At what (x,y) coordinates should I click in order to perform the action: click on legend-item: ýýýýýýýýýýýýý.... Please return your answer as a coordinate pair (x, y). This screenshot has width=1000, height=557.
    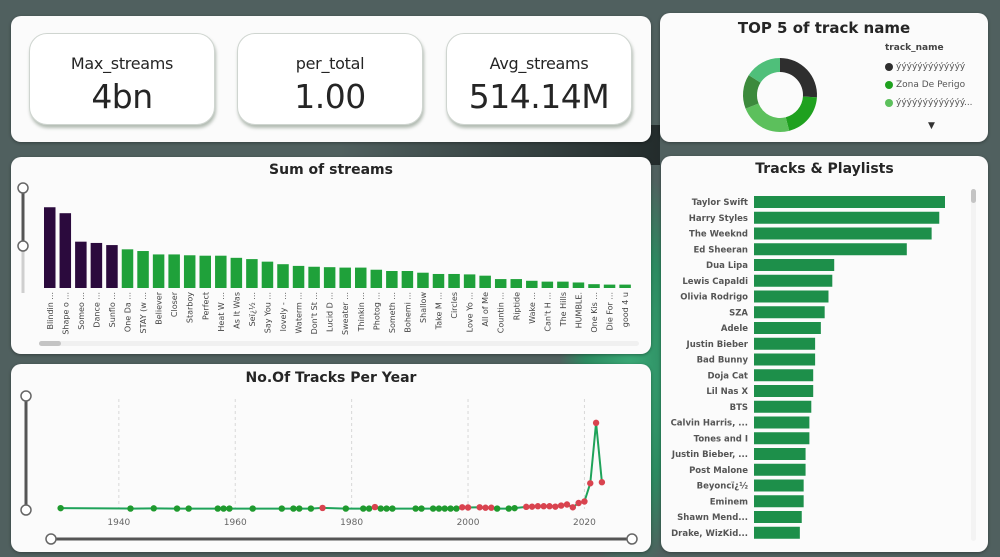
    Looking at the image, I should click on (929, 103).